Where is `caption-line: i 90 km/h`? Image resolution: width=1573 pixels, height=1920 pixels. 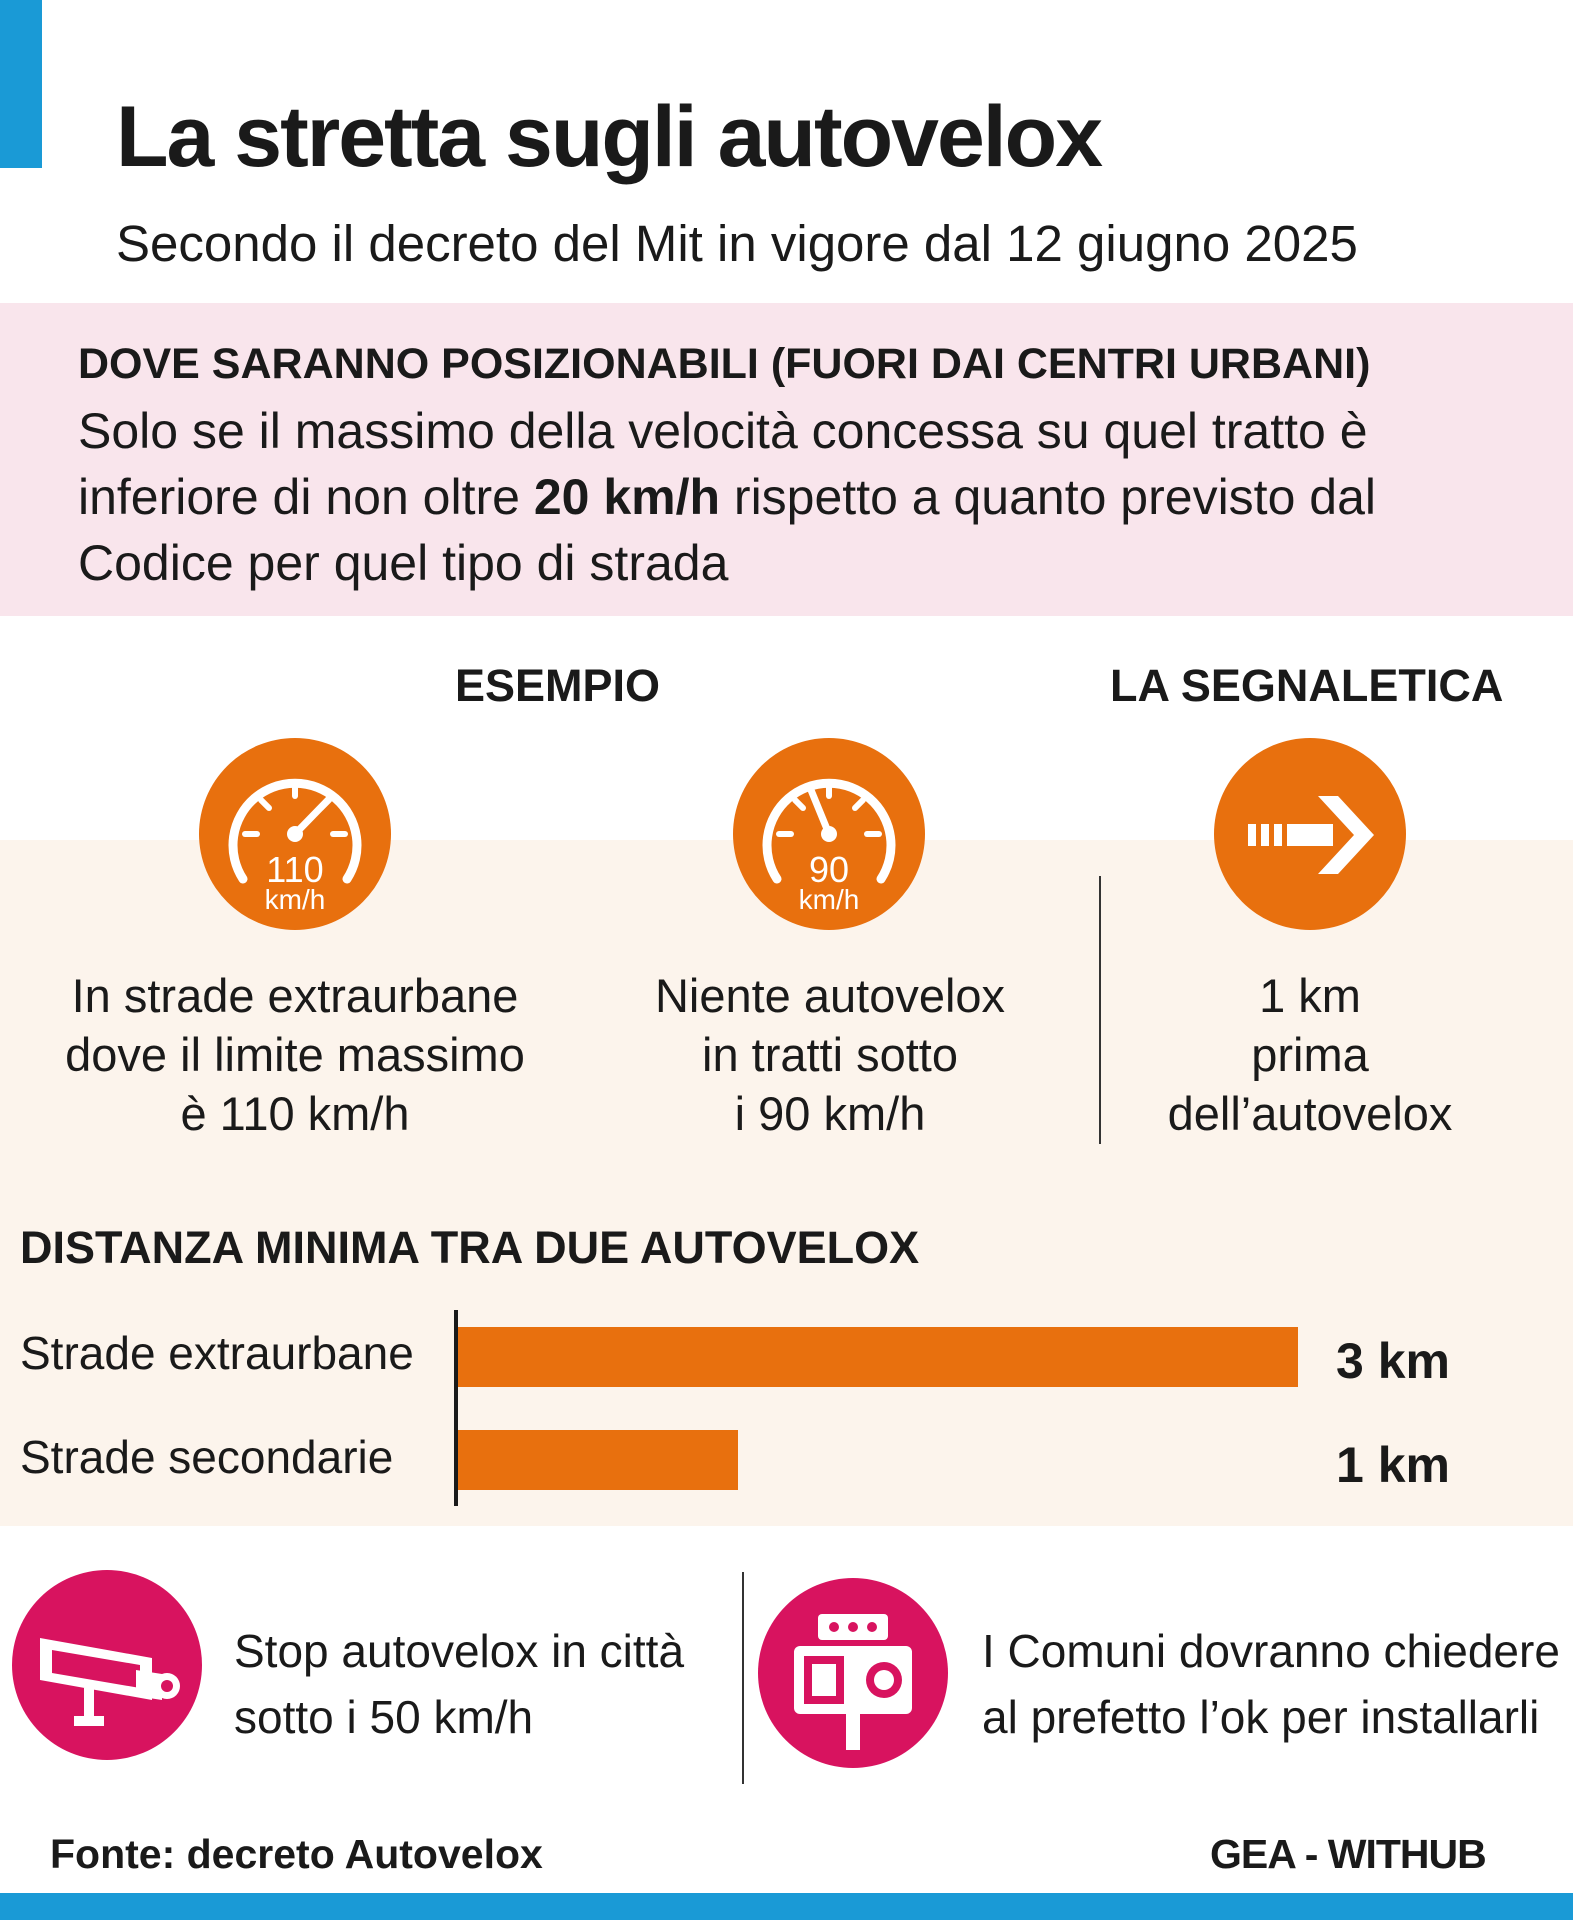 caption-line: i 90 km/h is located at coordinates (830, 1113).